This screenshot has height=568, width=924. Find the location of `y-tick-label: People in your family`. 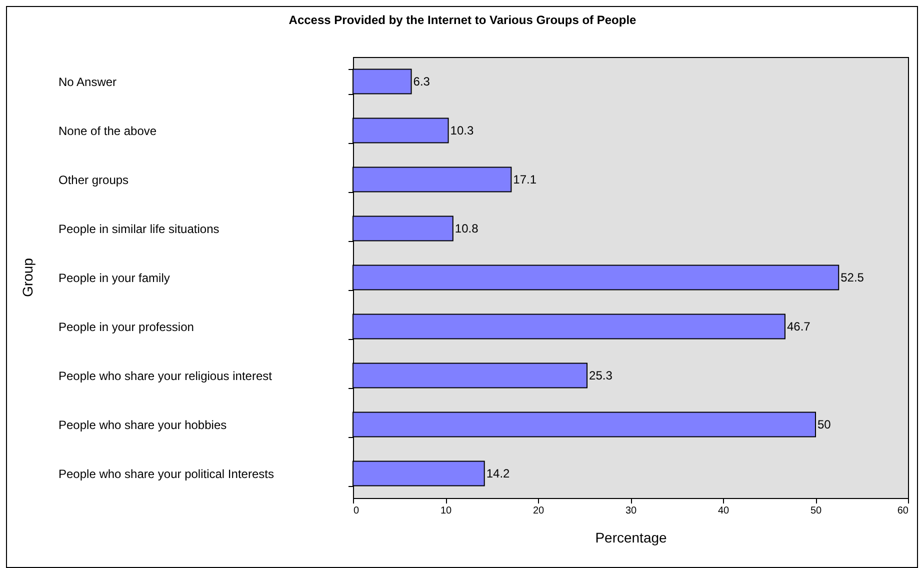

y-tick-label: People in your family is located at coordinates (114, 278).